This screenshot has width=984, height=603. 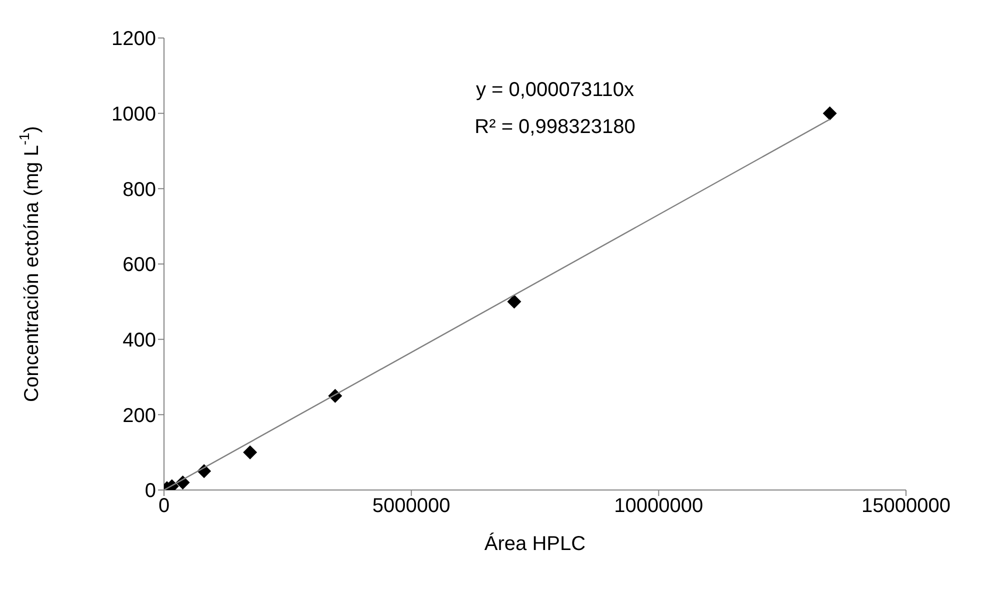 I want to click on y-tick-label: 0, so click(x=150, y=491).